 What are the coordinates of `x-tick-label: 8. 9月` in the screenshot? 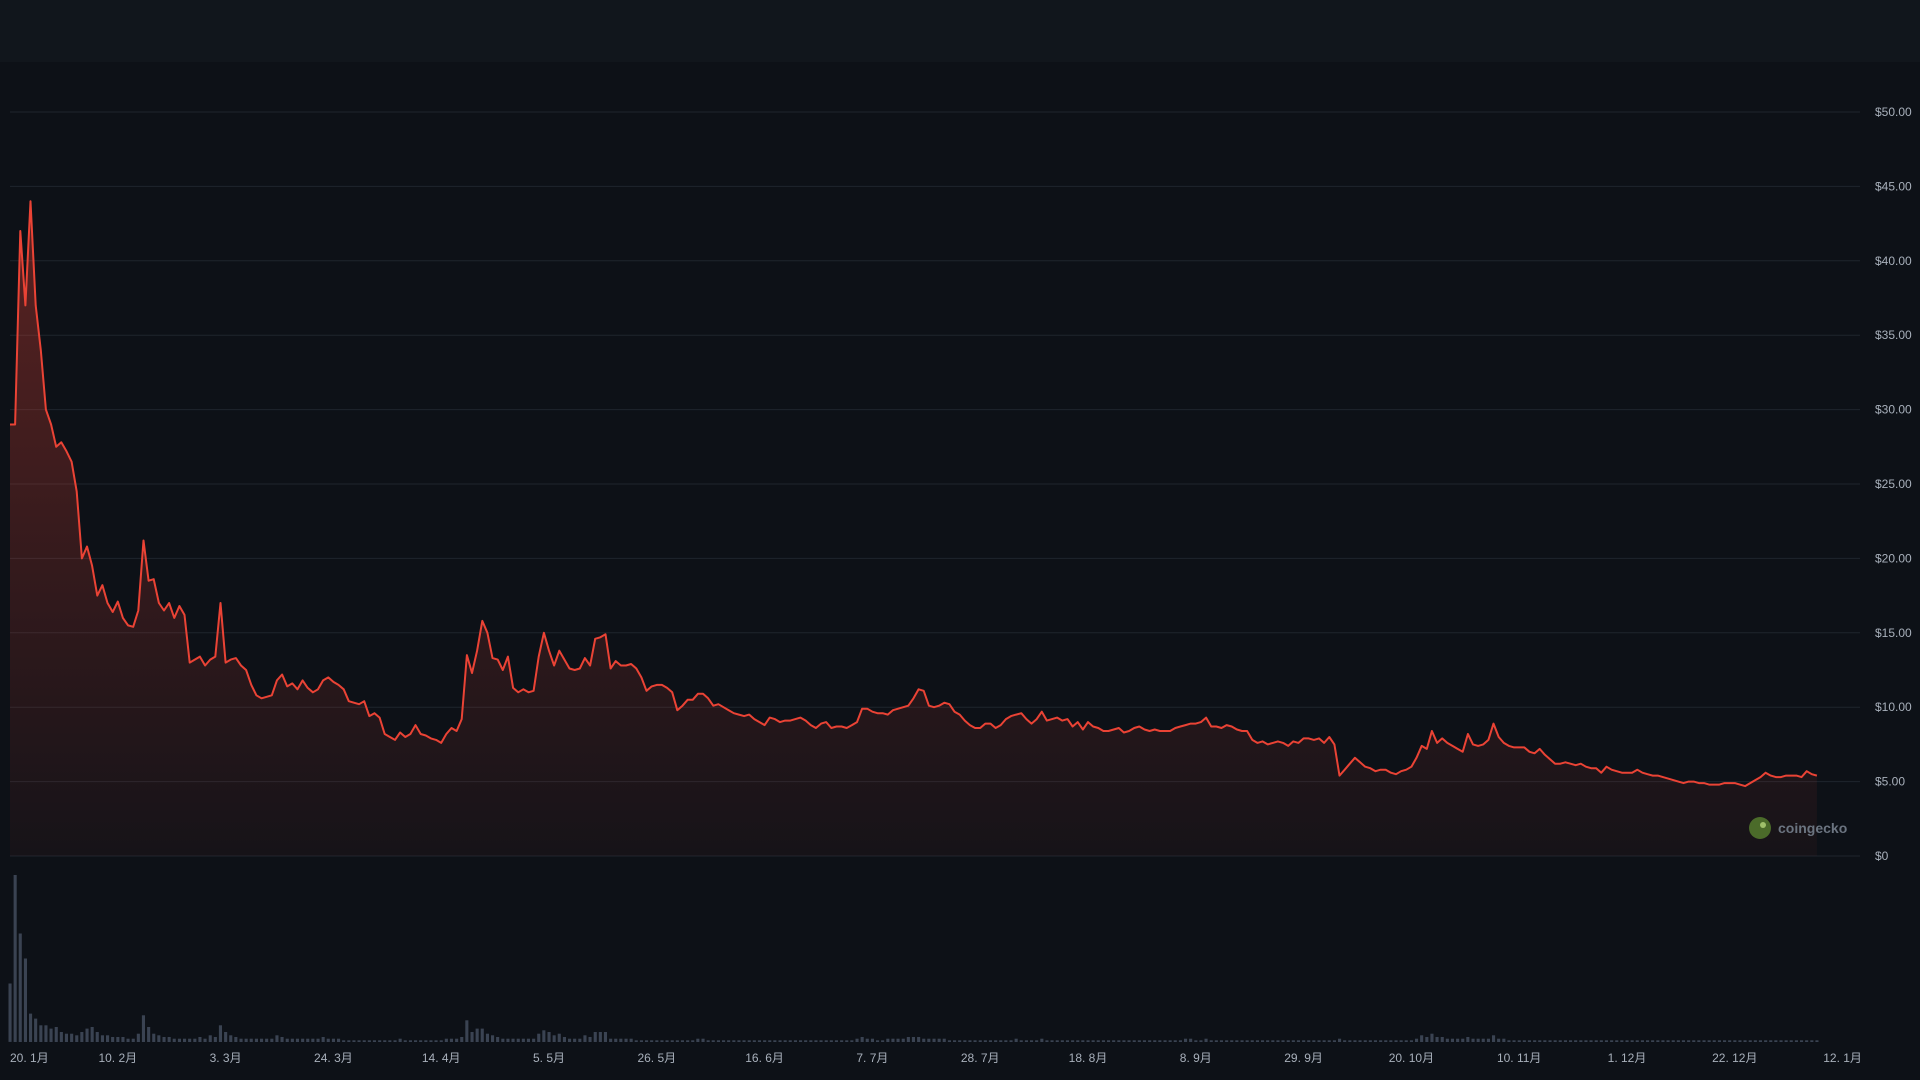 It's located at (1196, 1058).